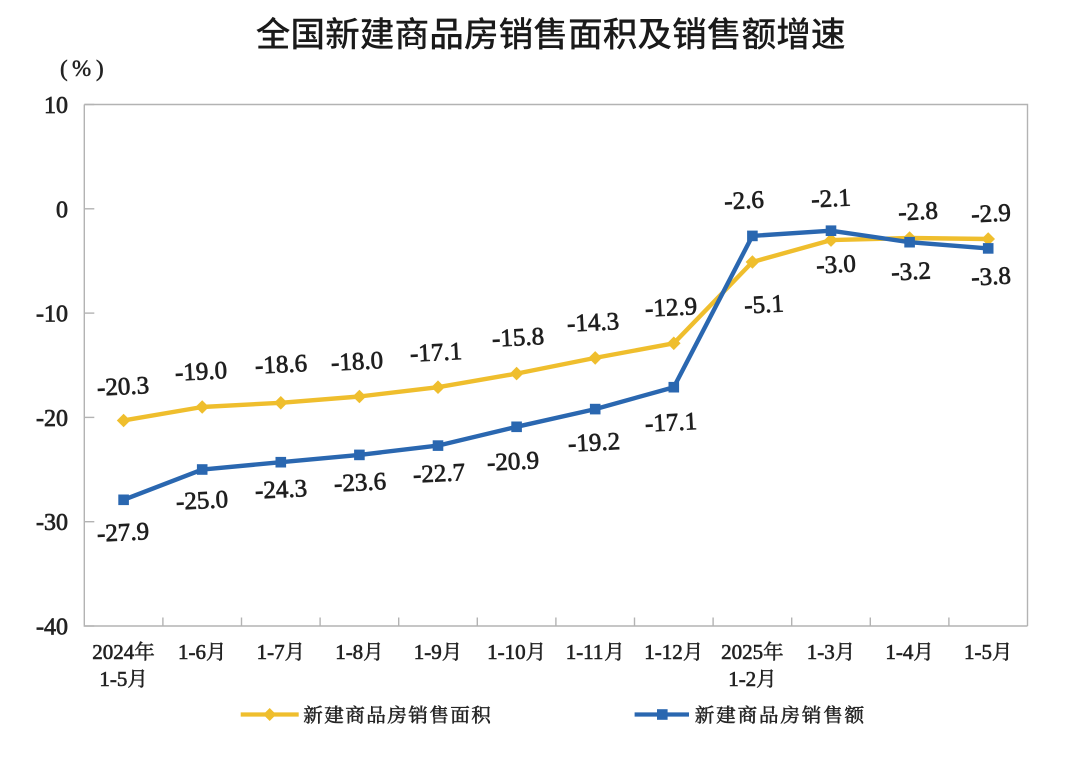 This screenshot has width=1080, height=762. What do you see at coordinates (359, 483) in the screenshot?
I see `svg-text: -23.6` at bounding box center [359, 483].